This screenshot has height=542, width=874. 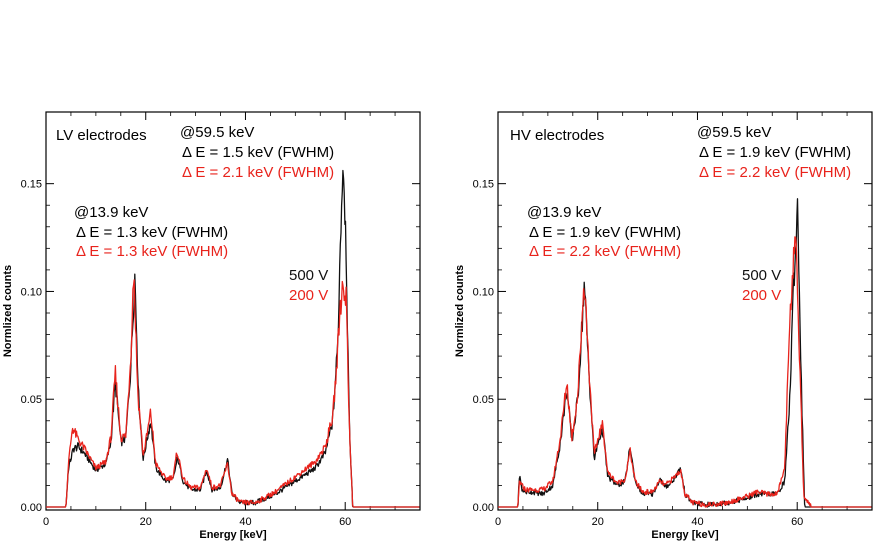 What do you see at coordinates (557, 135) in the screenshot?
I see `panel-title: HV electrodes` at bounding box center [557, 135].